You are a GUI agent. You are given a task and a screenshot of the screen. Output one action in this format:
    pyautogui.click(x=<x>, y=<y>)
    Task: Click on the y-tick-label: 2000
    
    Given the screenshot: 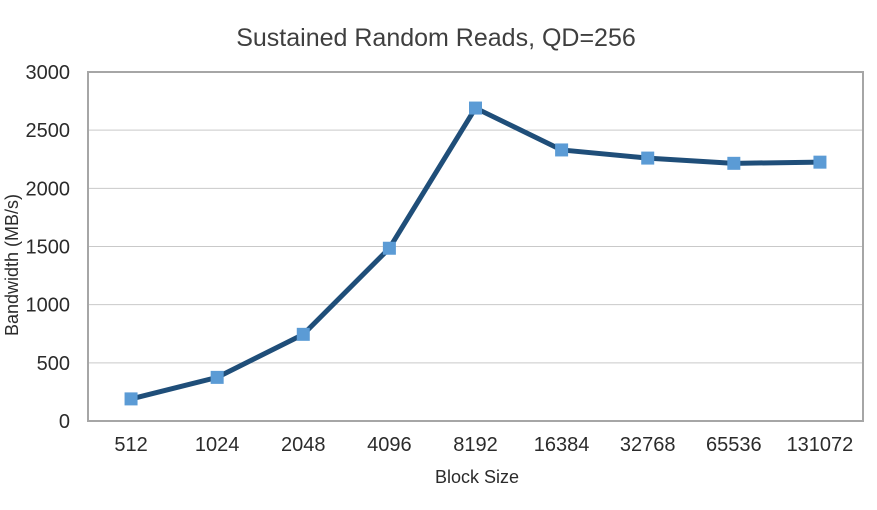 What is the action you would take?
    pyautogui.click(x=48, y=189)
    